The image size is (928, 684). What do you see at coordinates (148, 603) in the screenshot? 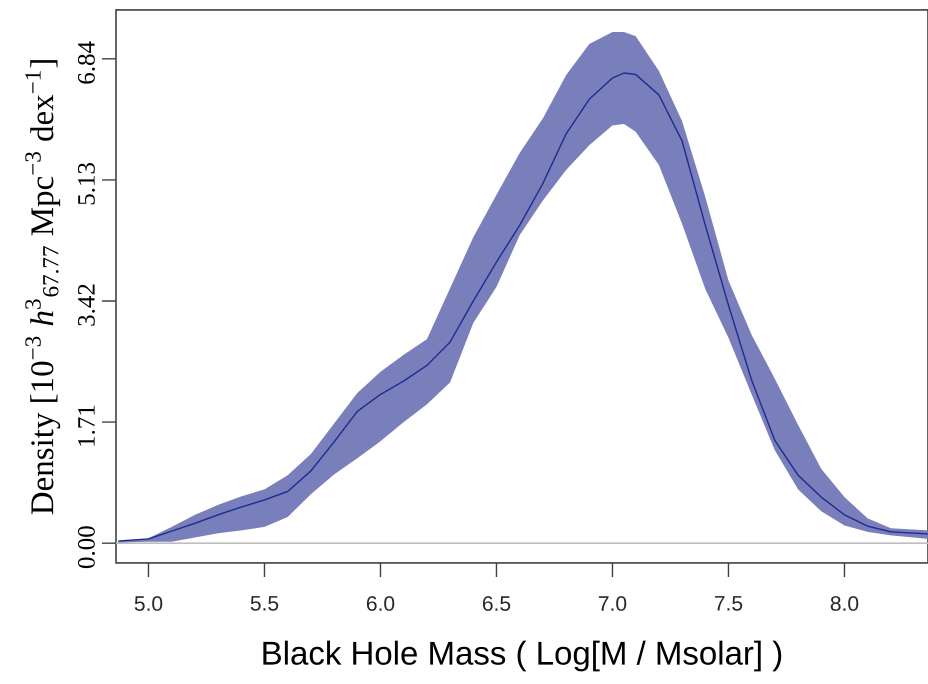
I see `x-tick-label: 5.0` at bounding box center [148, 603].